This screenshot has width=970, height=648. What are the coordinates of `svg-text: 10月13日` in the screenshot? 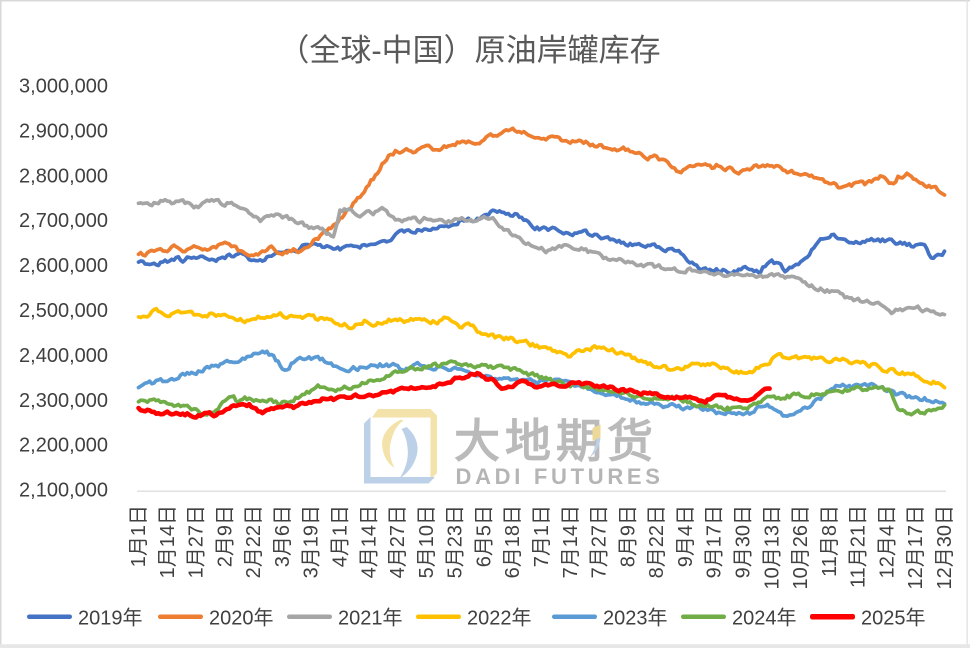 It's located at (772, 547).